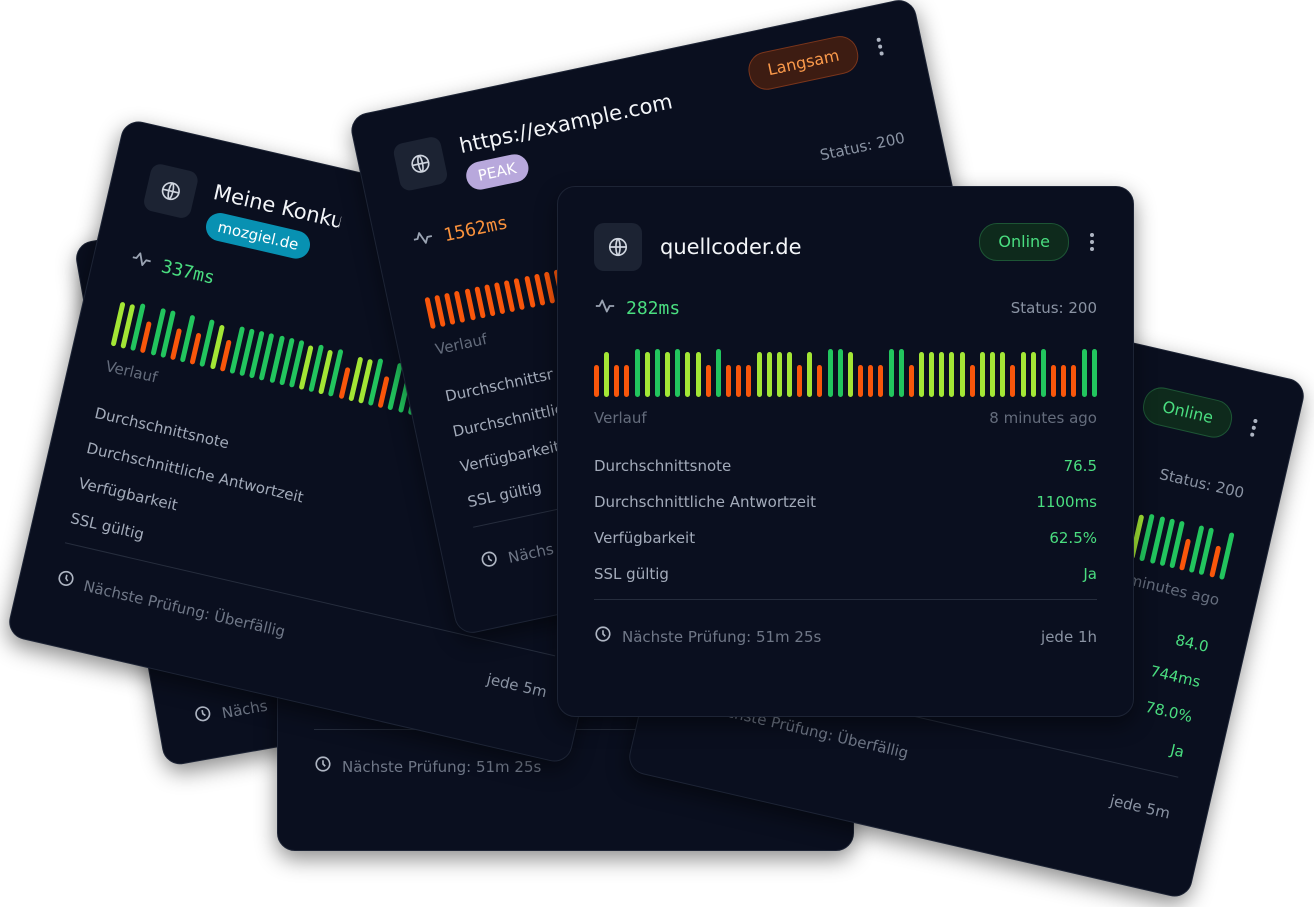  Describe the element at coordinates (499, 384) in the screenshot. I see `stat-label: Durchschnittsnote` at that location.